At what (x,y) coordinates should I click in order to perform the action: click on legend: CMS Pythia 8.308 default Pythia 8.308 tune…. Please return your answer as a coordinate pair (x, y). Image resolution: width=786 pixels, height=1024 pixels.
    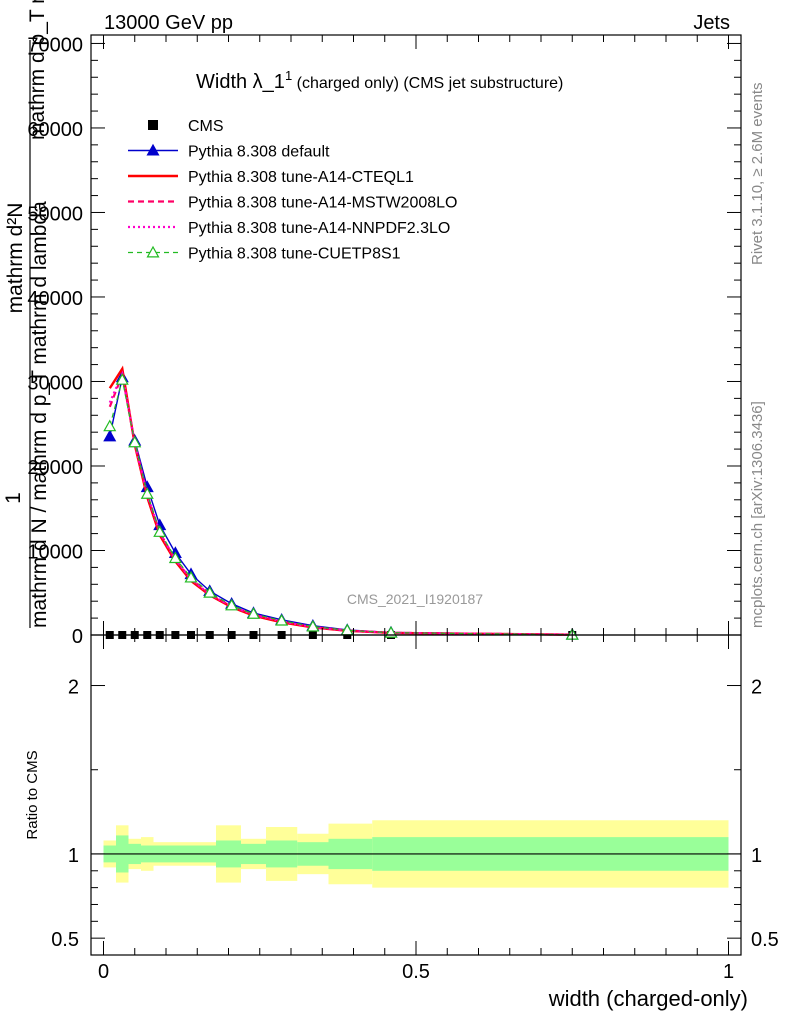
    Looking at the image, I should click on (292, 190).